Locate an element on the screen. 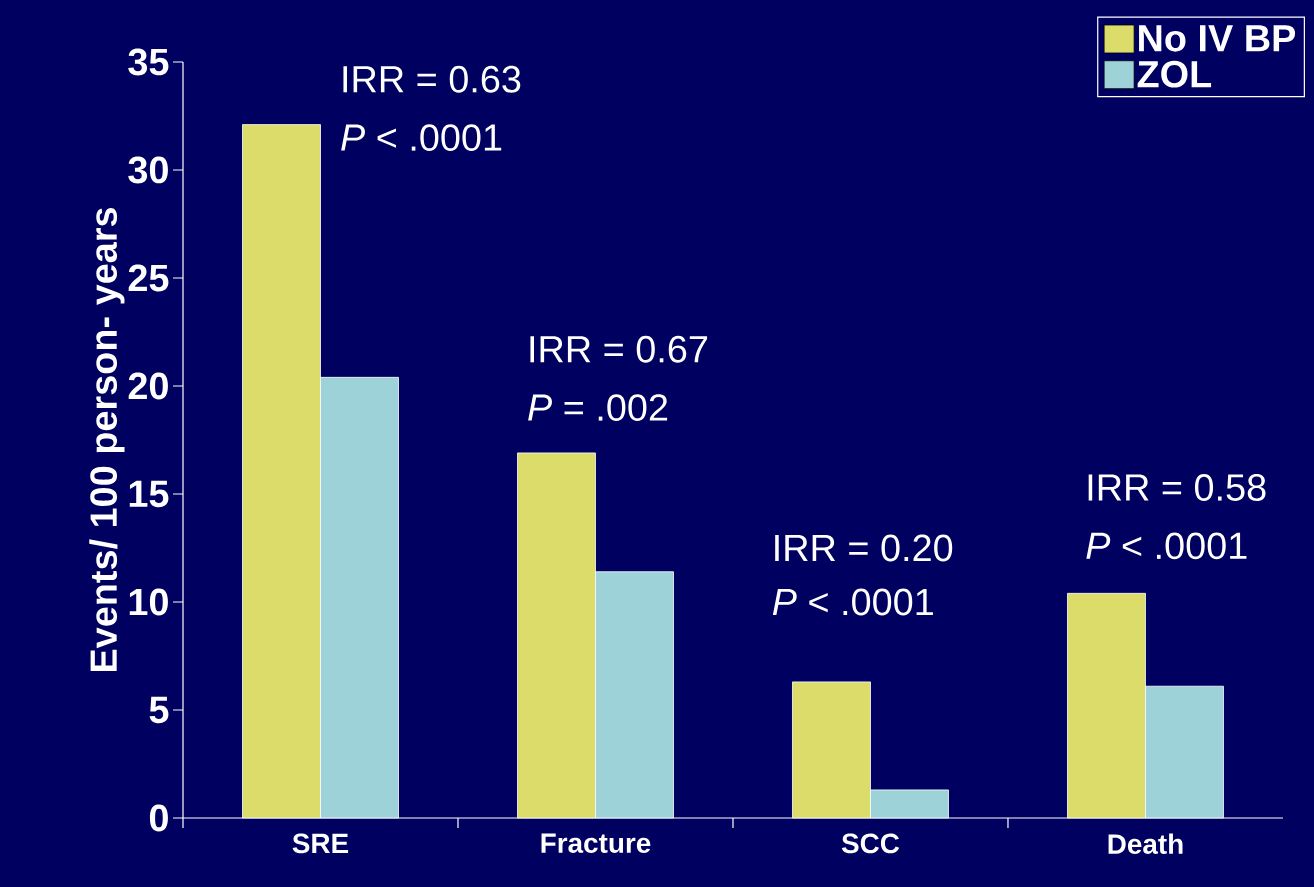 Image resolution: width=1314 pixels, height=887 pixels. y-tick-label: 25 is located at coordinates (148, 278).